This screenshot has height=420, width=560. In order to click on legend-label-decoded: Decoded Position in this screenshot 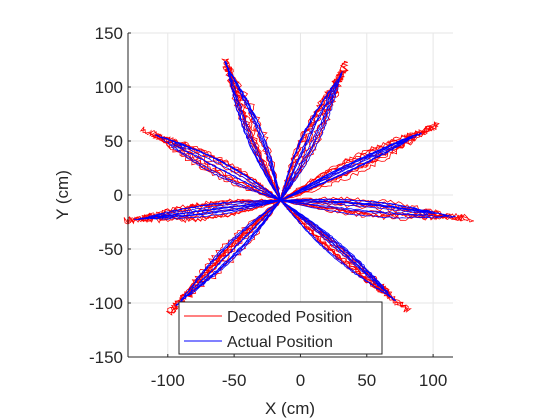, I will do `click(289, 317)`.